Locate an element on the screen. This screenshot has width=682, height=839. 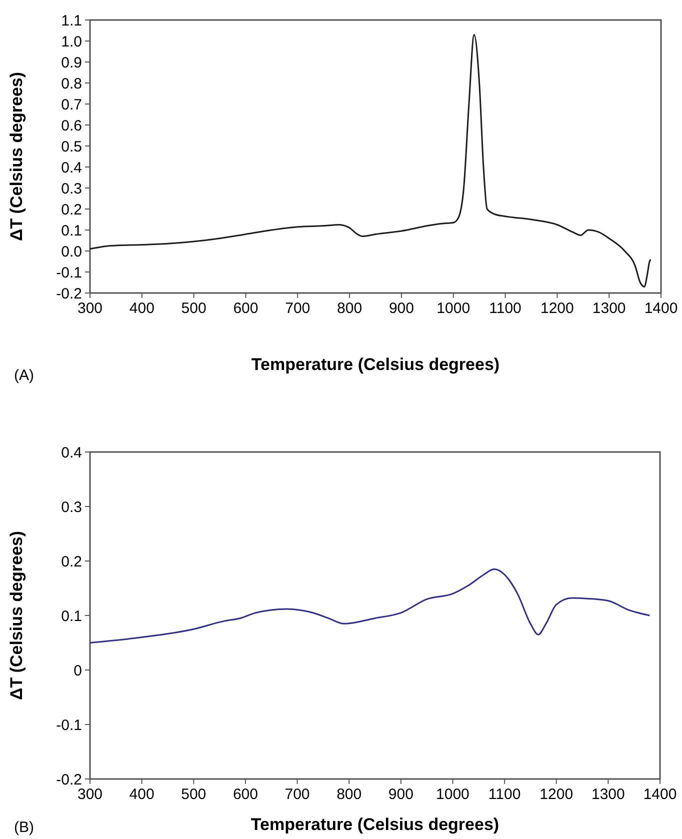
line-series is located at coordinates (369, 606).